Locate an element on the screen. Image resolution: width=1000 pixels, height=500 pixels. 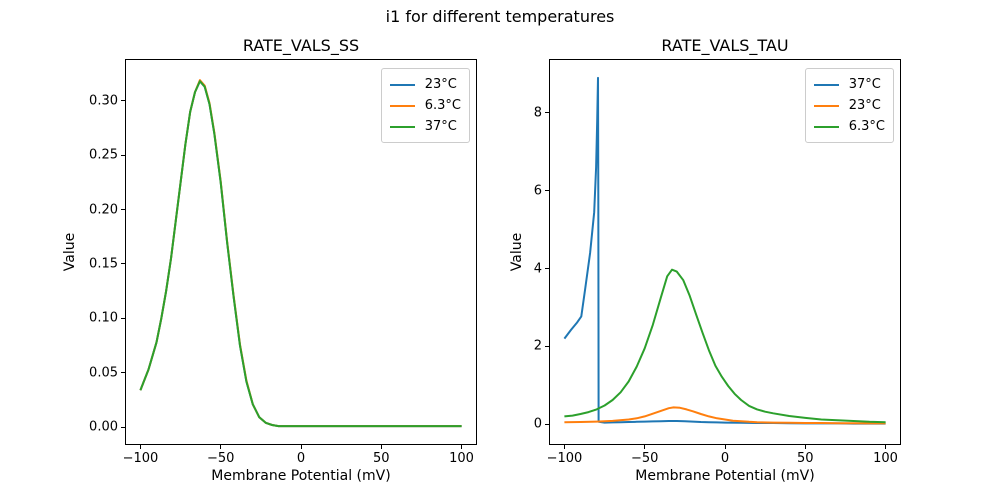
x-axis-label-left: Membrane Potential (mV) is located at coordinates (301, 476).